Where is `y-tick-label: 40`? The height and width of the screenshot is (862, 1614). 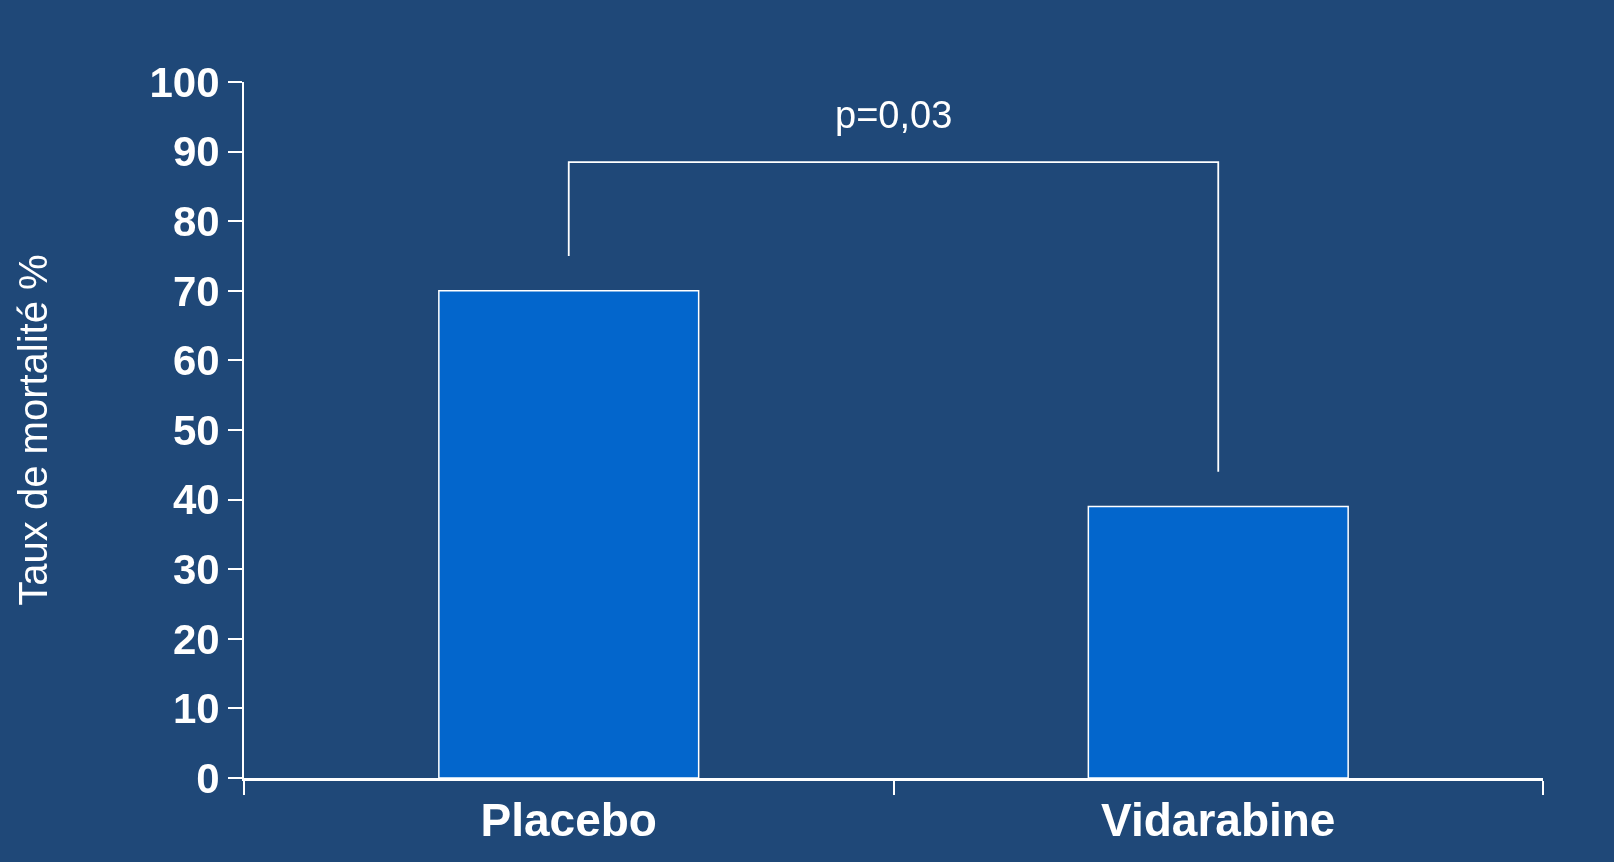
y-tick-label: 40 is located at coordinates (196, 500).